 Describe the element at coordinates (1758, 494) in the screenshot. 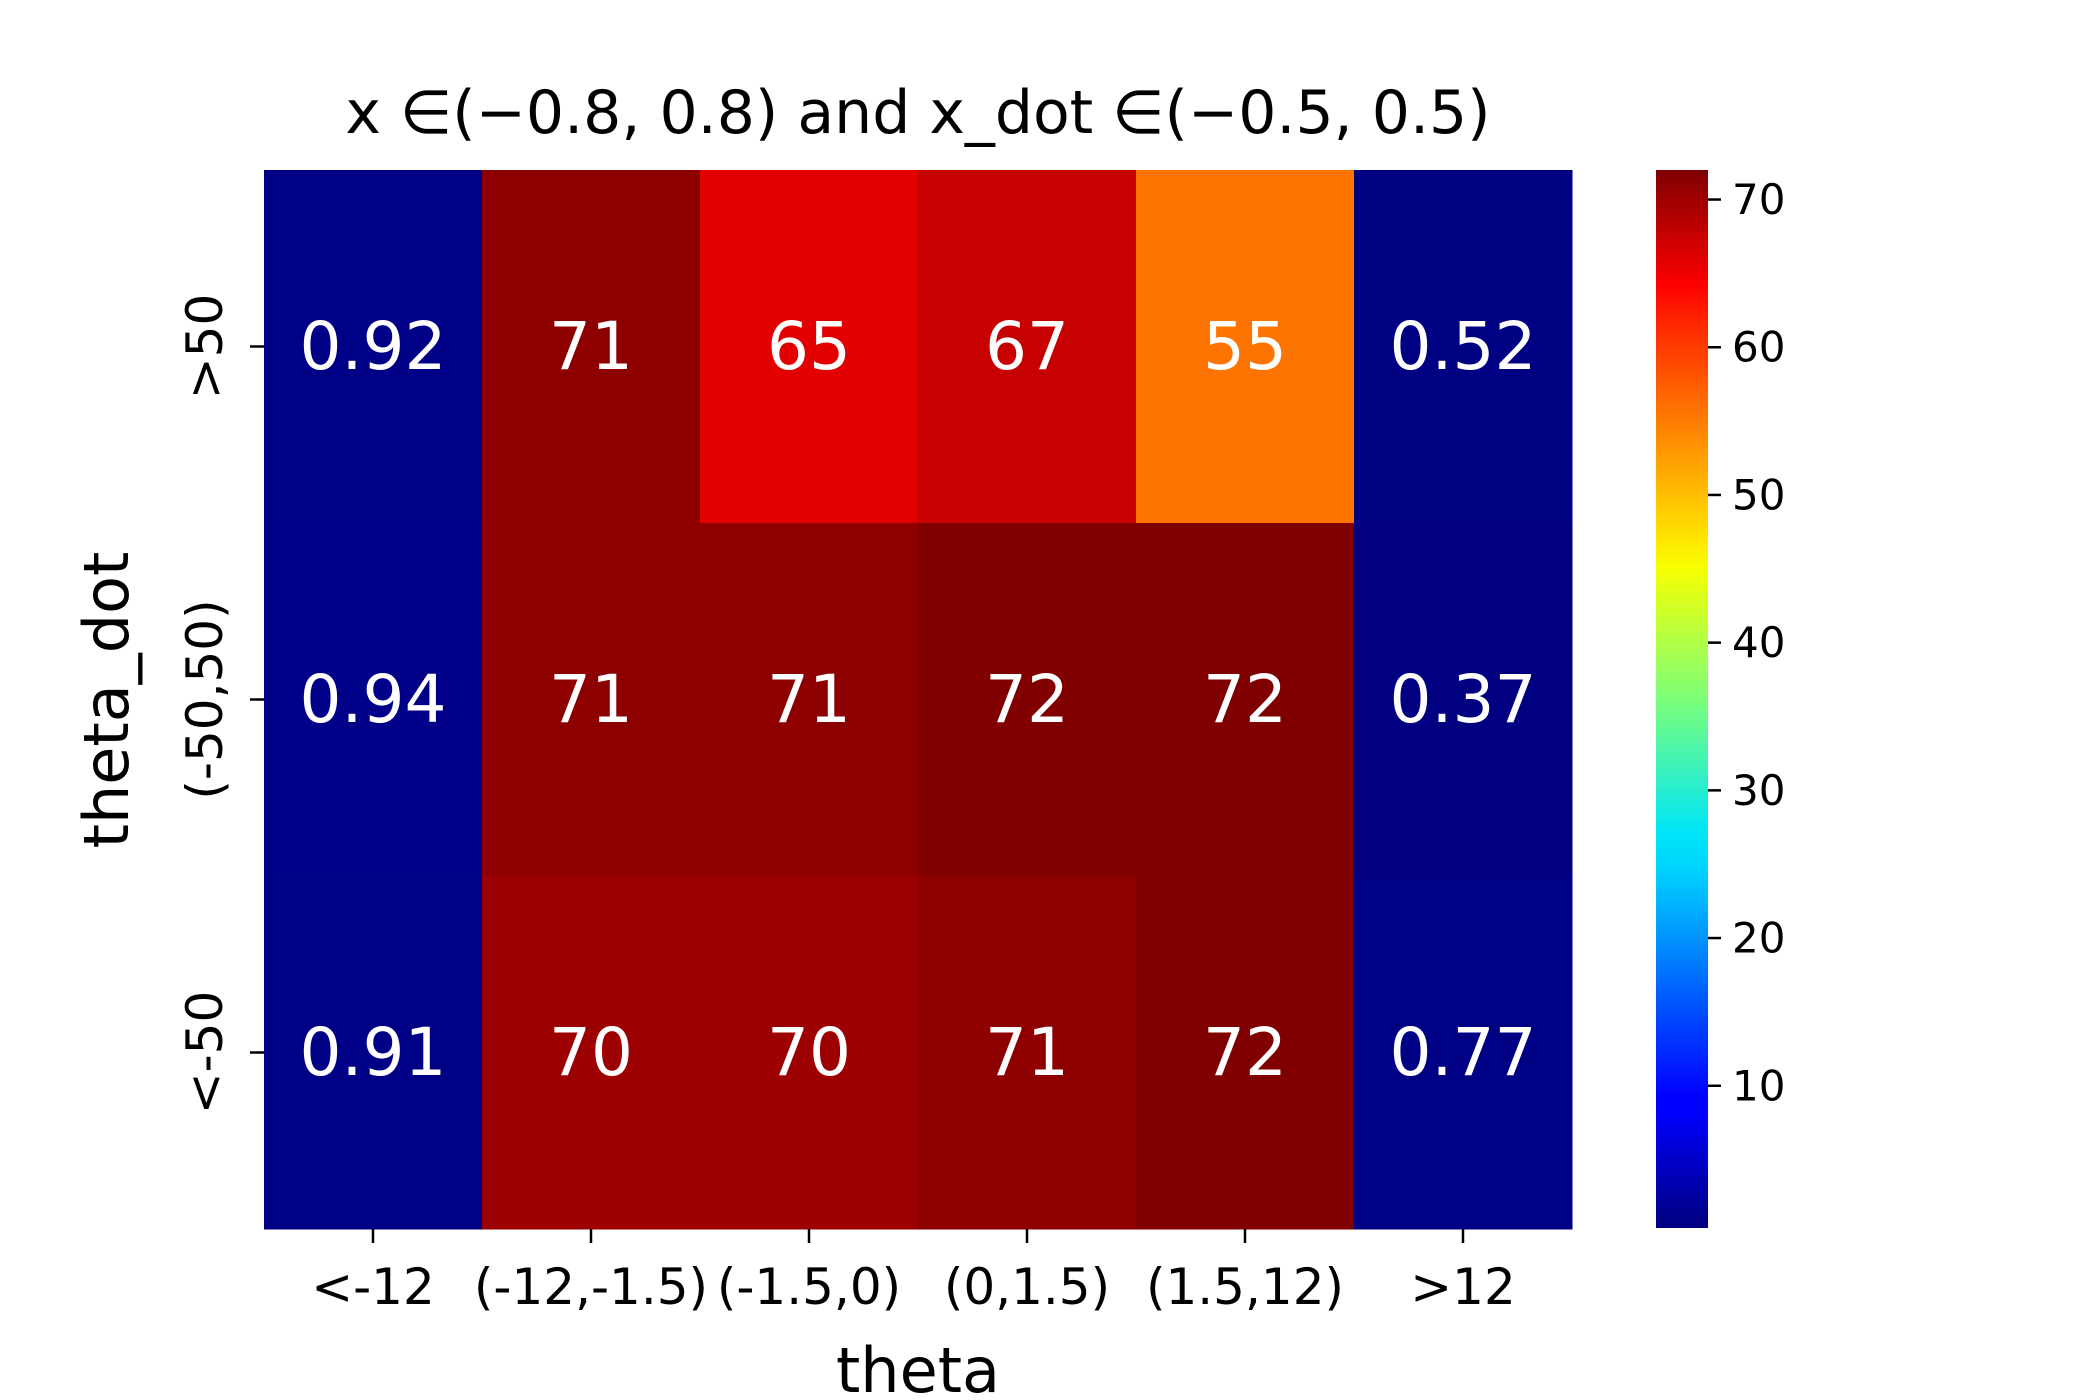

I see `colorbar-tick-label: 50` at that location.